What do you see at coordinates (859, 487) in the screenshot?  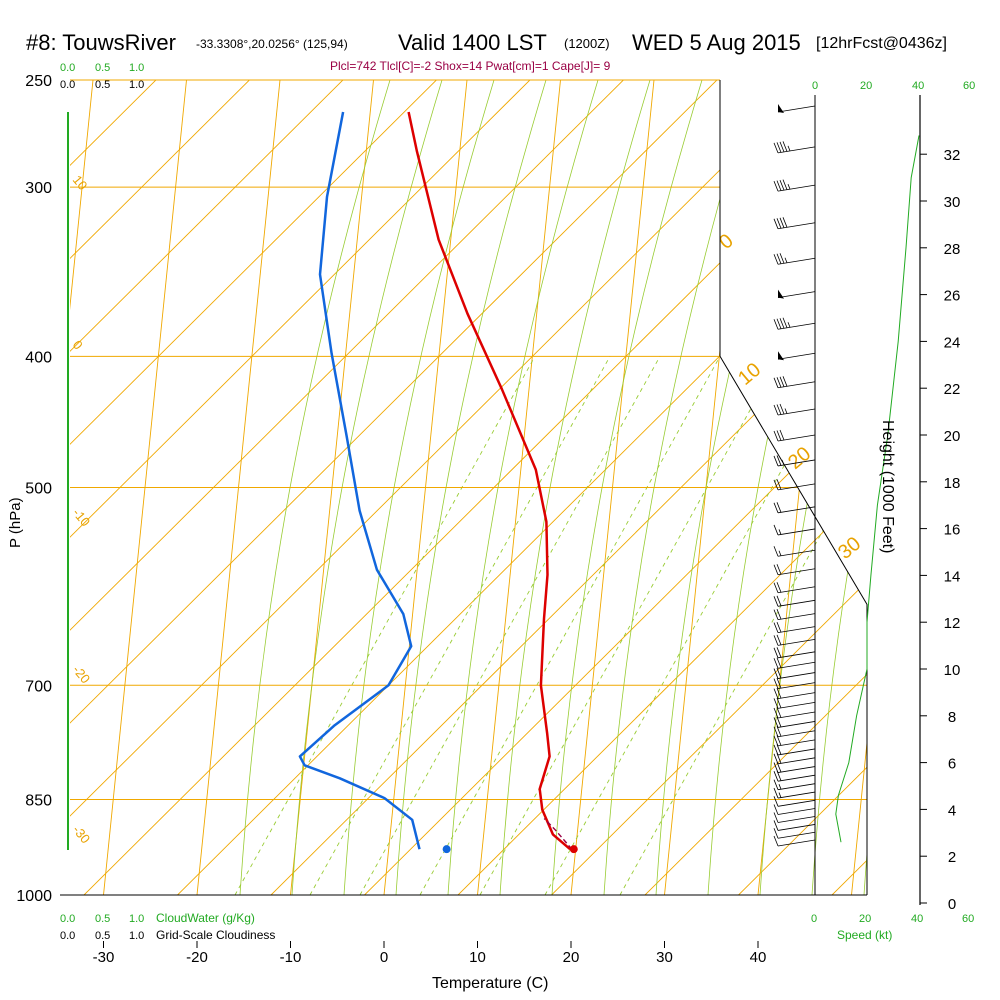 I see `isotherm-line` at bounding box center [859, 487].